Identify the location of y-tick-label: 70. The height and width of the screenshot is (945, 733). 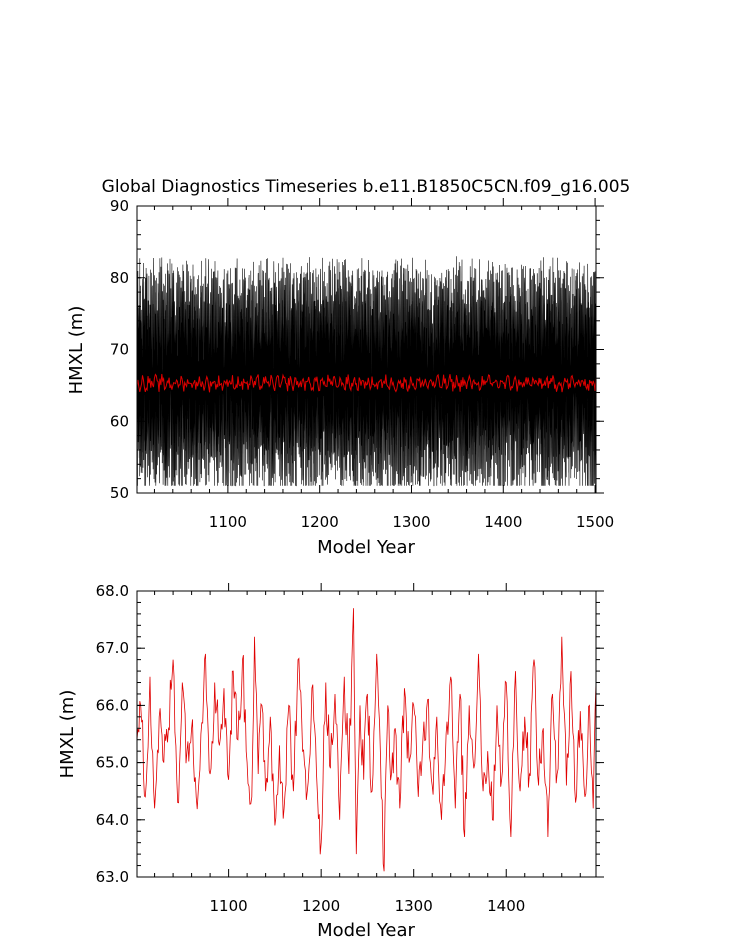
(119, 350).